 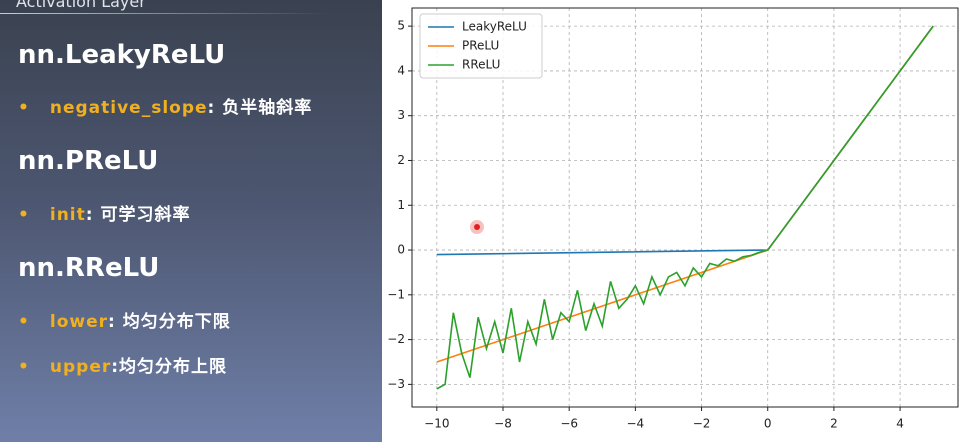 What do you see at coordinates (396, 384) in the screenshot?
I see `y-tick-label: −3` at bounding box center [396, 384].